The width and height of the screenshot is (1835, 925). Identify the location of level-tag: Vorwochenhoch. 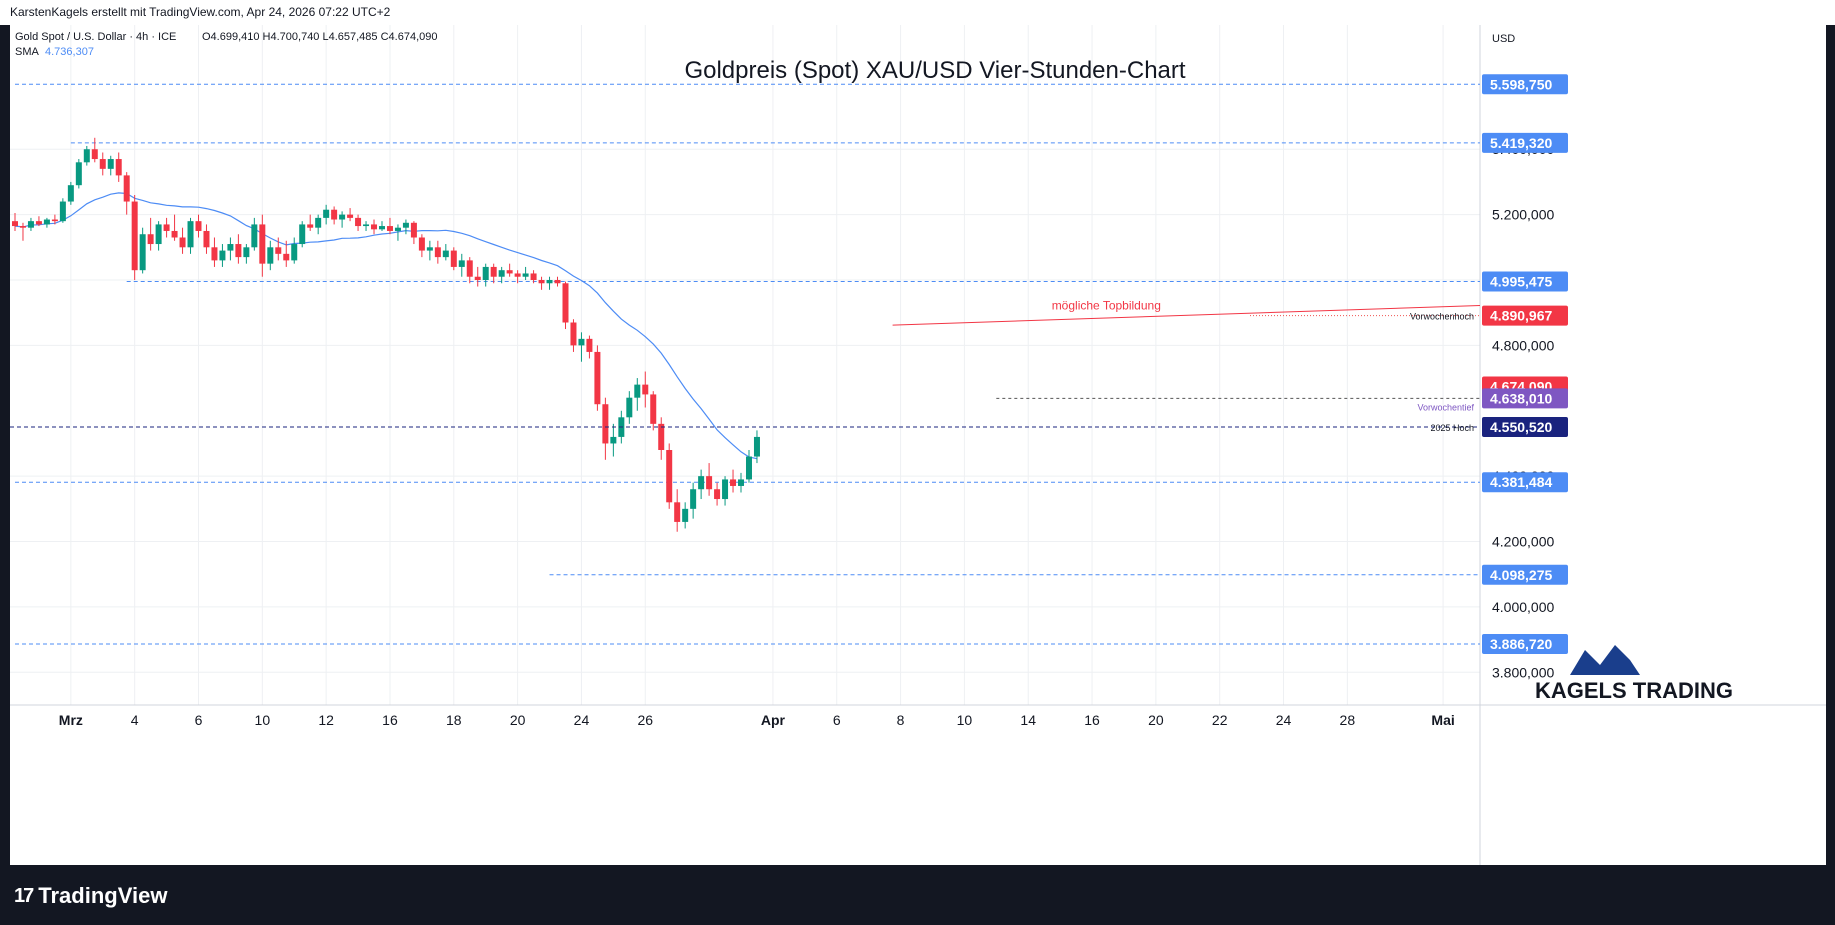
(1442, 317).